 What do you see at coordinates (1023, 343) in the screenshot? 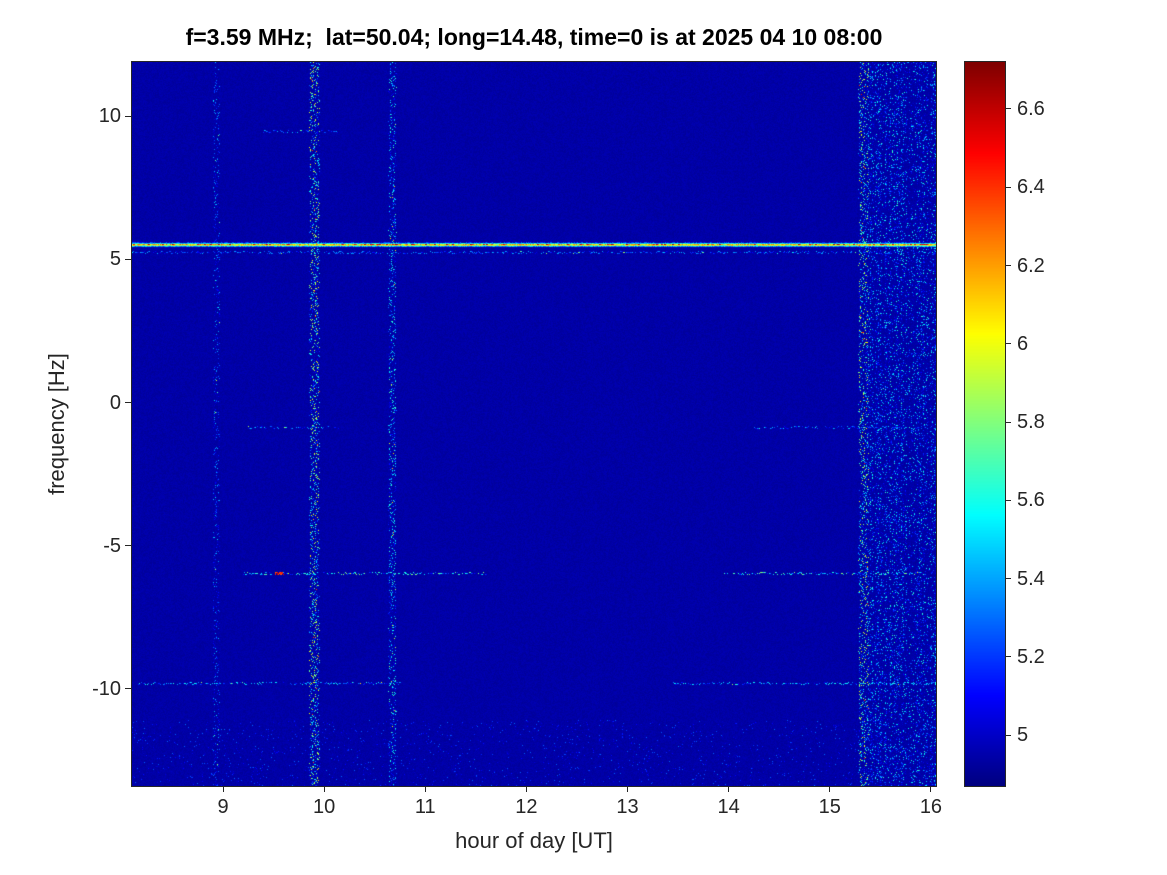
I see `colorbar-tick-label: 6` at bounding box center [1023, 343].